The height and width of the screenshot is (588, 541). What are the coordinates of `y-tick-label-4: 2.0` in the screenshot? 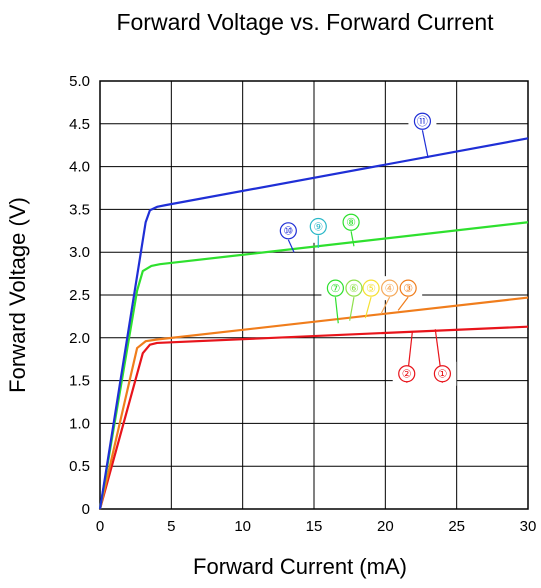 It's located at (79, 338).